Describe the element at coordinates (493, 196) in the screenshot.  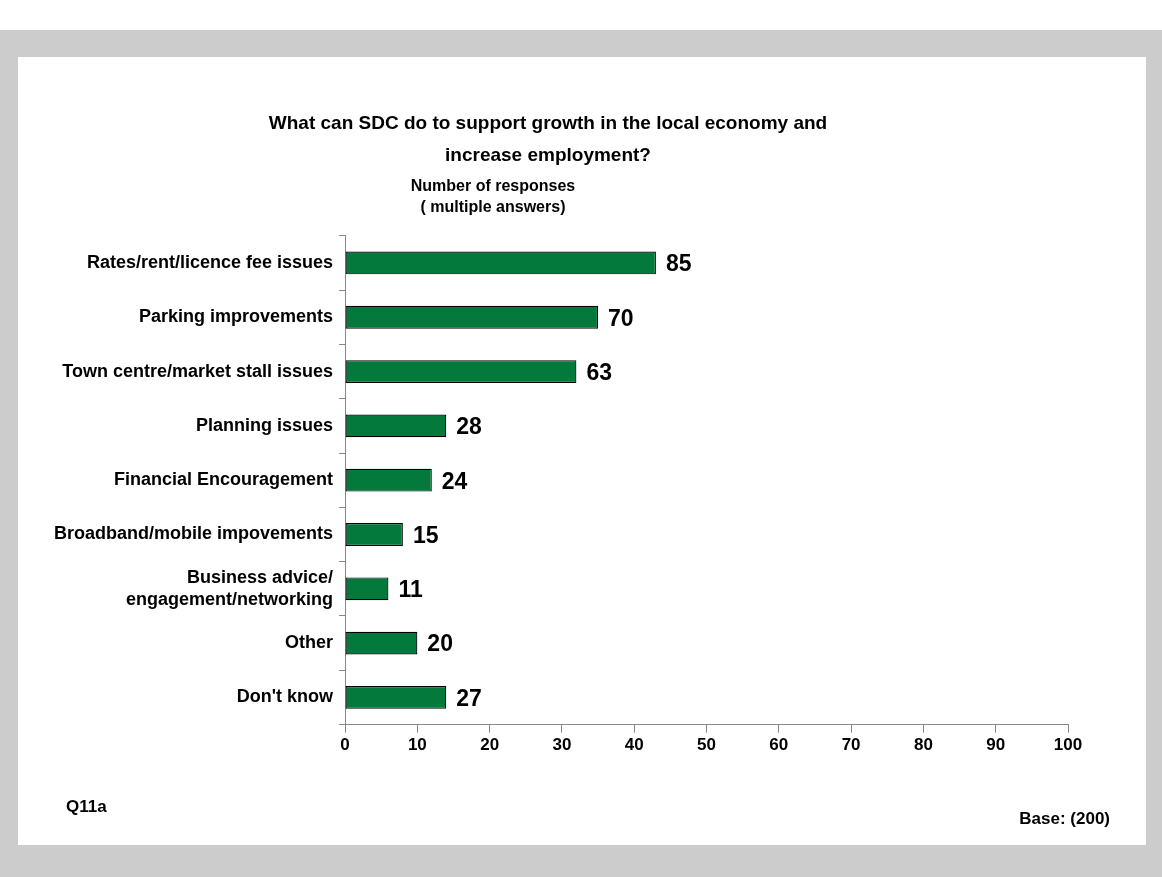
I see `y-axis-title: Number of responses ( multiple answers)` at that location.